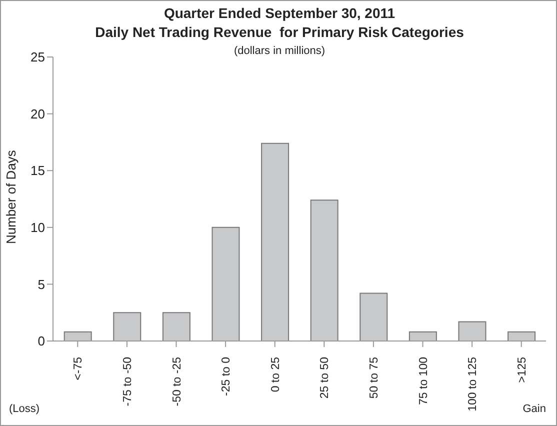  What do you see at coordinates (11, 197) in the screenshot?
I see `y-axis-title: Number of Days` at bounding box center [11, 197].